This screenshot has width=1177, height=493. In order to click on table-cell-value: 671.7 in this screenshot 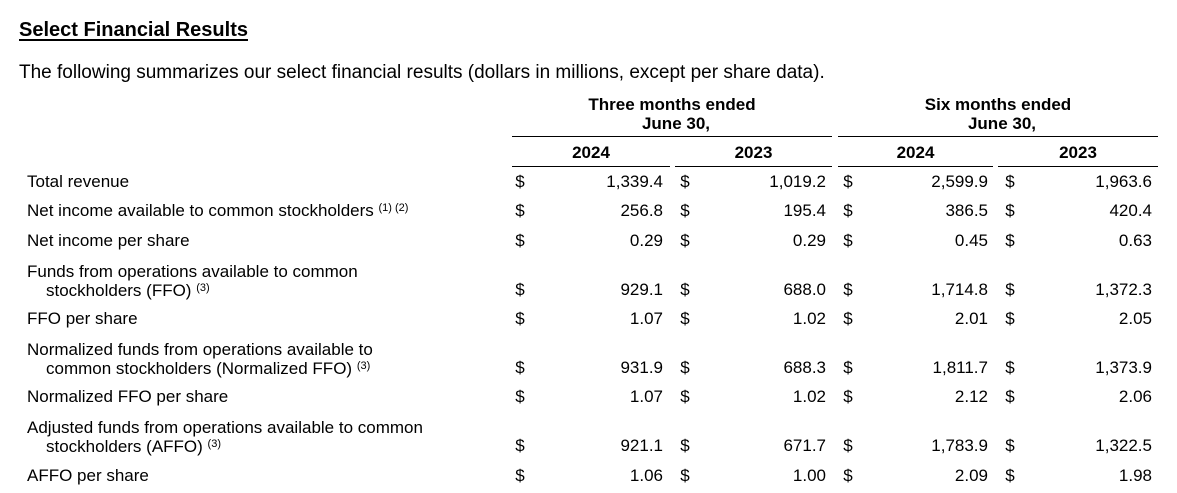, I will do `click(804, 445)`.